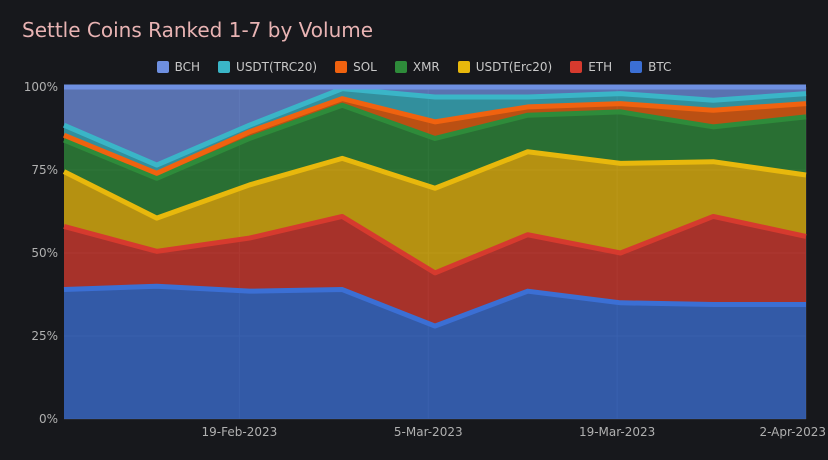  I want to click on legend-label: SOL, so click(365, 67).